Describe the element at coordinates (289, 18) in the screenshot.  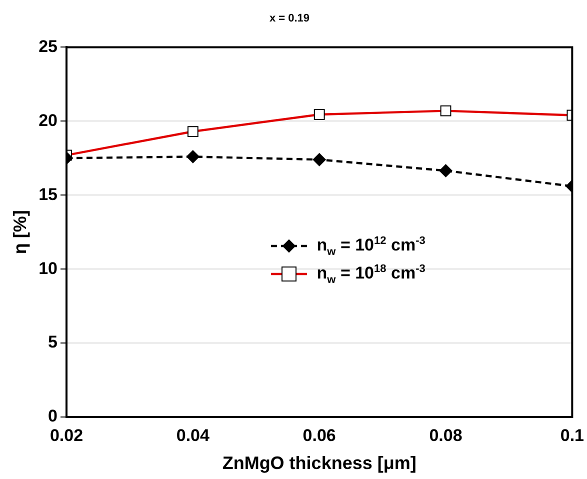
I see `chart-title: x = 0.19` at that location.